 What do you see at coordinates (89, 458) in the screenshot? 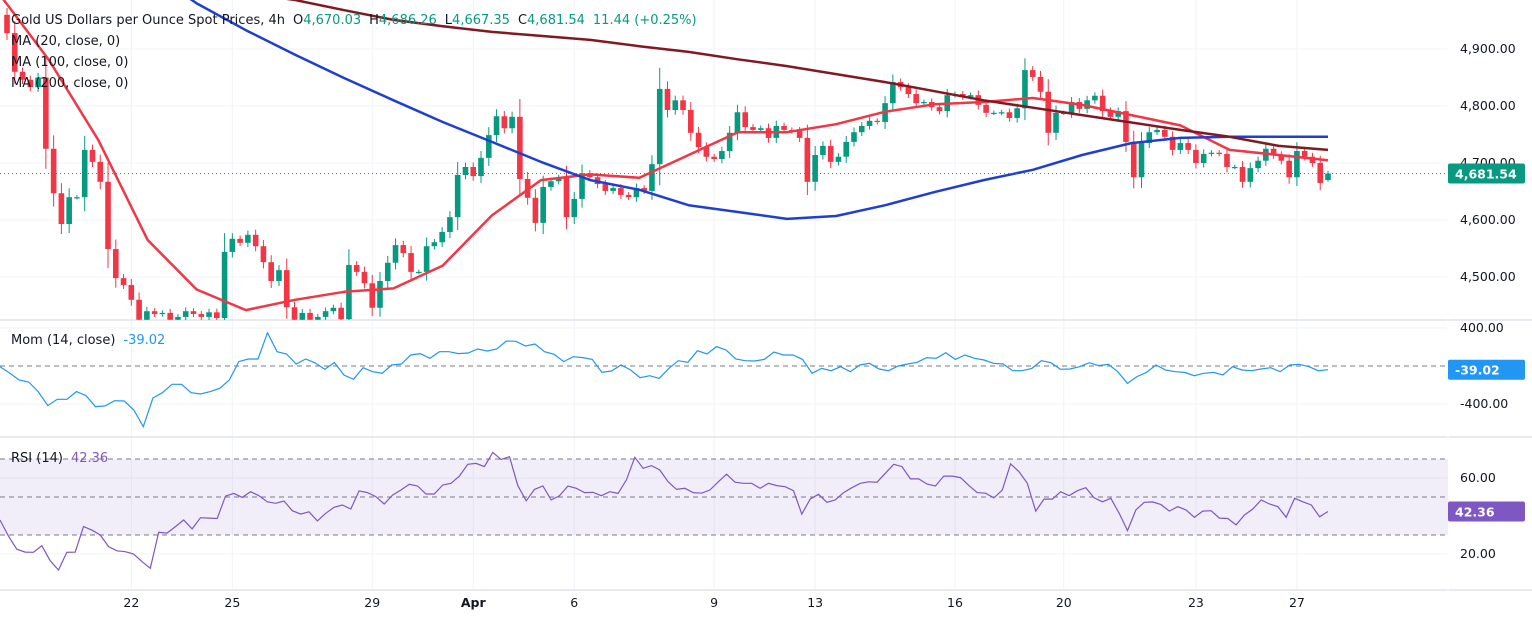
I see `rsi-value: 42.36` at bounding box center [89, 458].